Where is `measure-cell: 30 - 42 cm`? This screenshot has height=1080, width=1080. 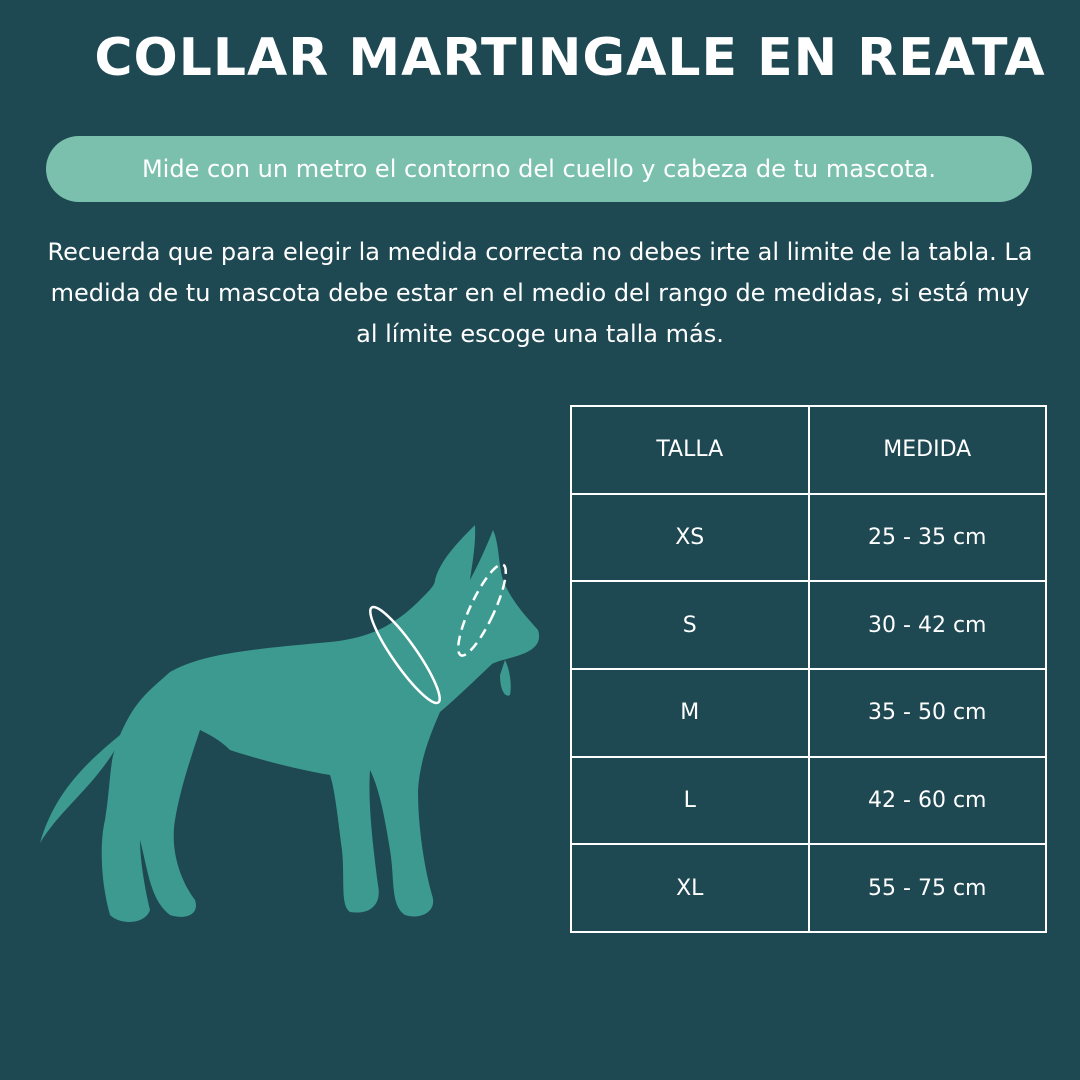 measure-cell: 30 - 42 cm is located at coordinates (927, 625).